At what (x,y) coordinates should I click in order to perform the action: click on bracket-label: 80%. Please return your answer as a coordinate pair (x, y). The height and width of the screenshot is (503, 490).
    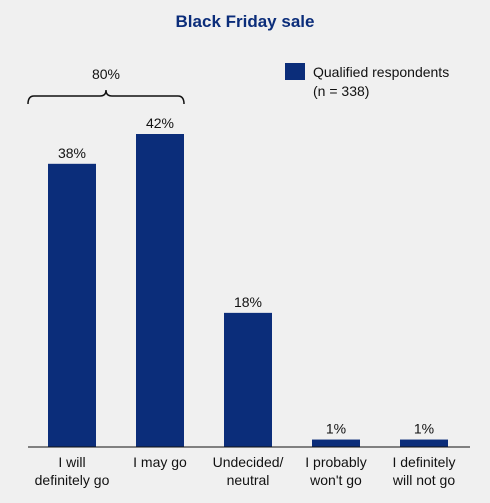
    Looking at the image, I should click on (106, 74).